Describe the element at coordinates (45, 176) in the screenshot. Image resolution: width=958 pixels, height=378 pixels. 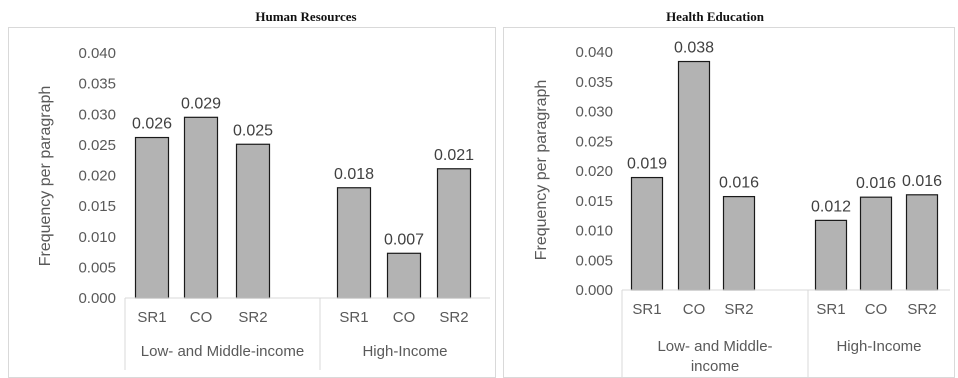
I see `human-resources-y-axis-label: Frequency per paragraph` at that location.